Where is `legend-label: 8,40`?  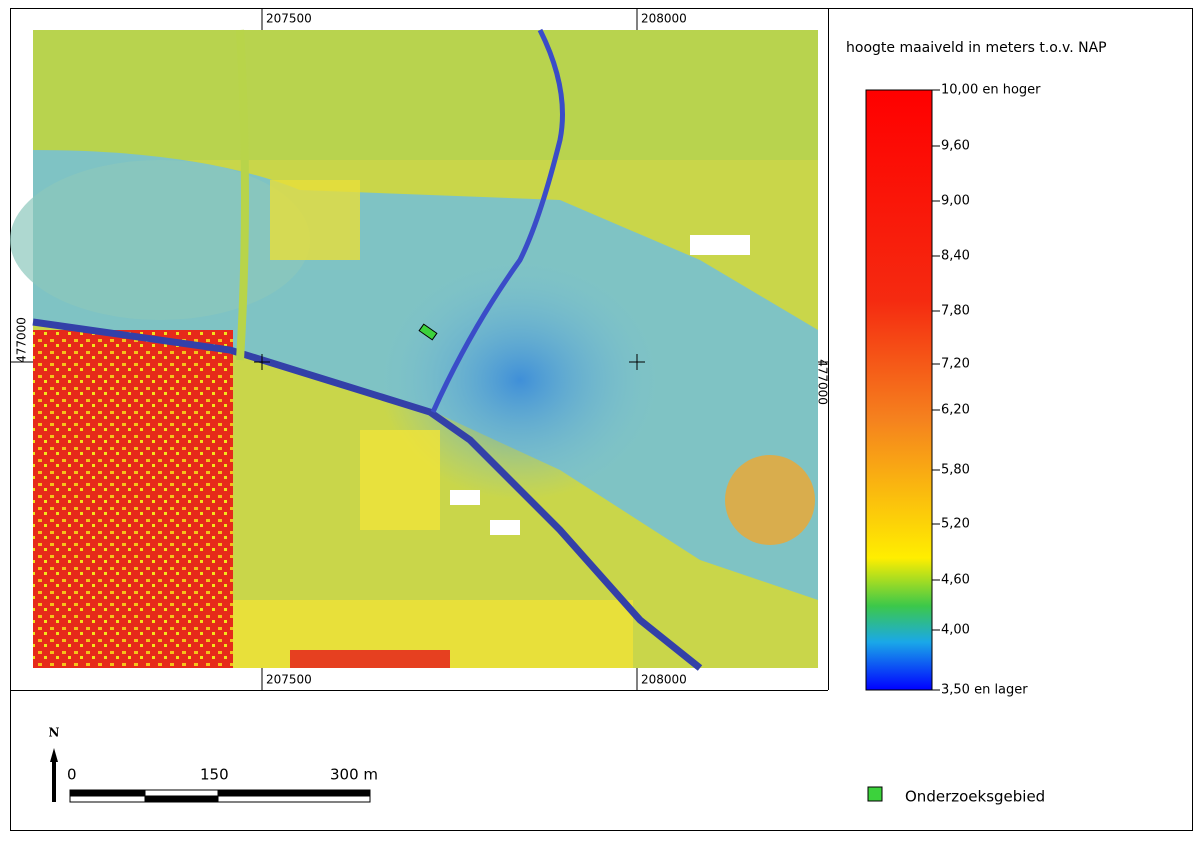 legend-label: 8,40 is located at coordinates (955, 256).